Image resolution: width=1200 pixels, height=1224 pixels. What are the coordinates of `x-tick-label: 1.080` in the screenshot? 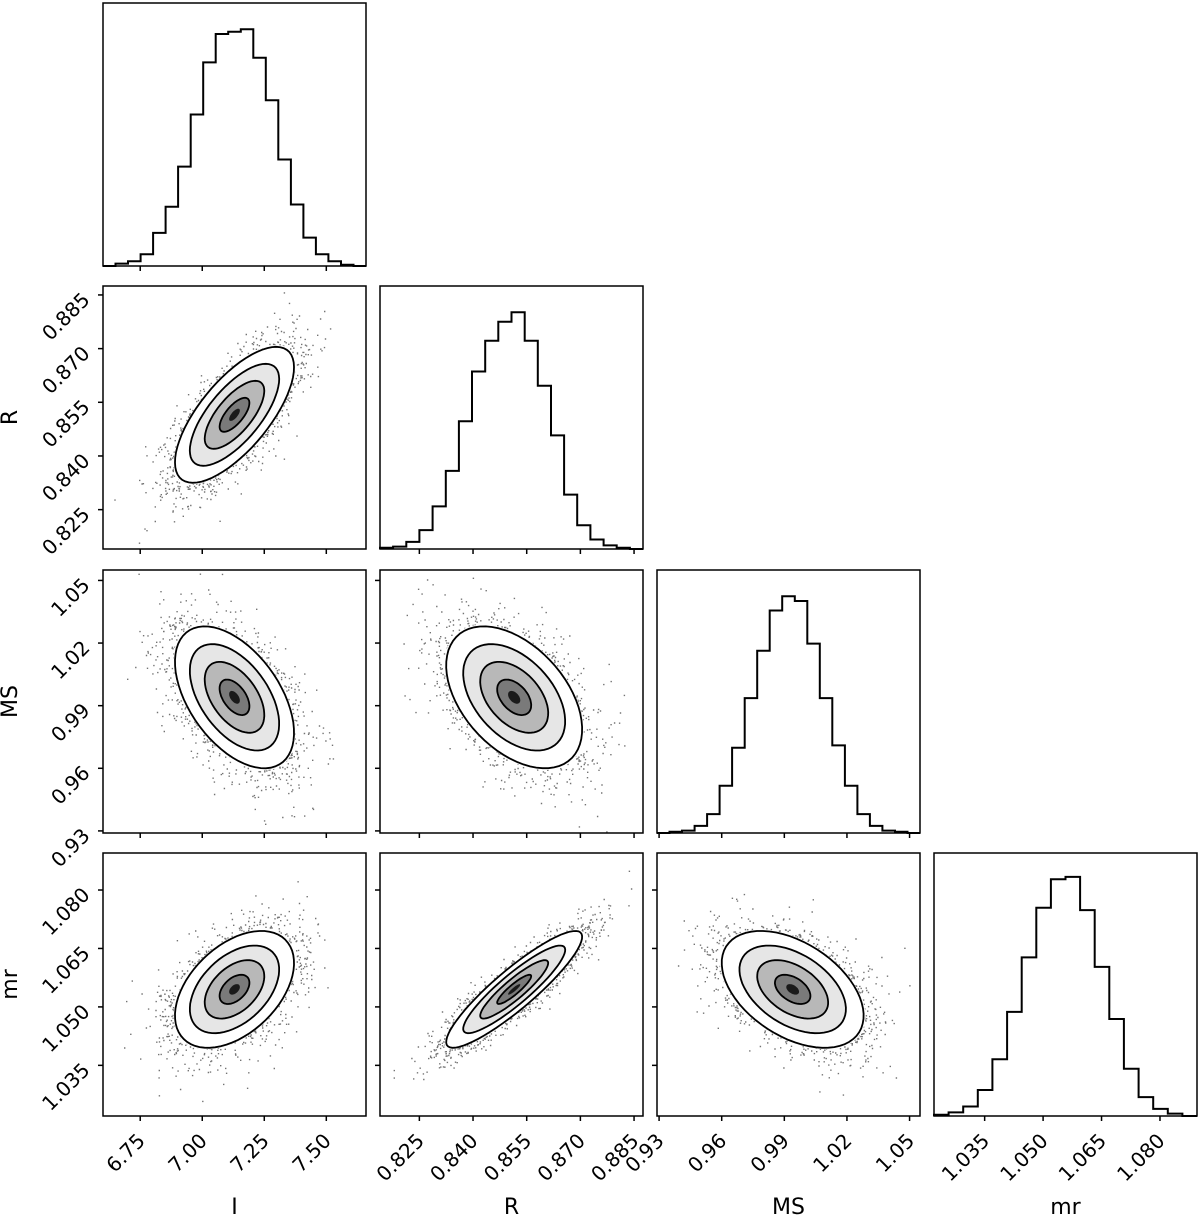 It's located at (1140, 1157).